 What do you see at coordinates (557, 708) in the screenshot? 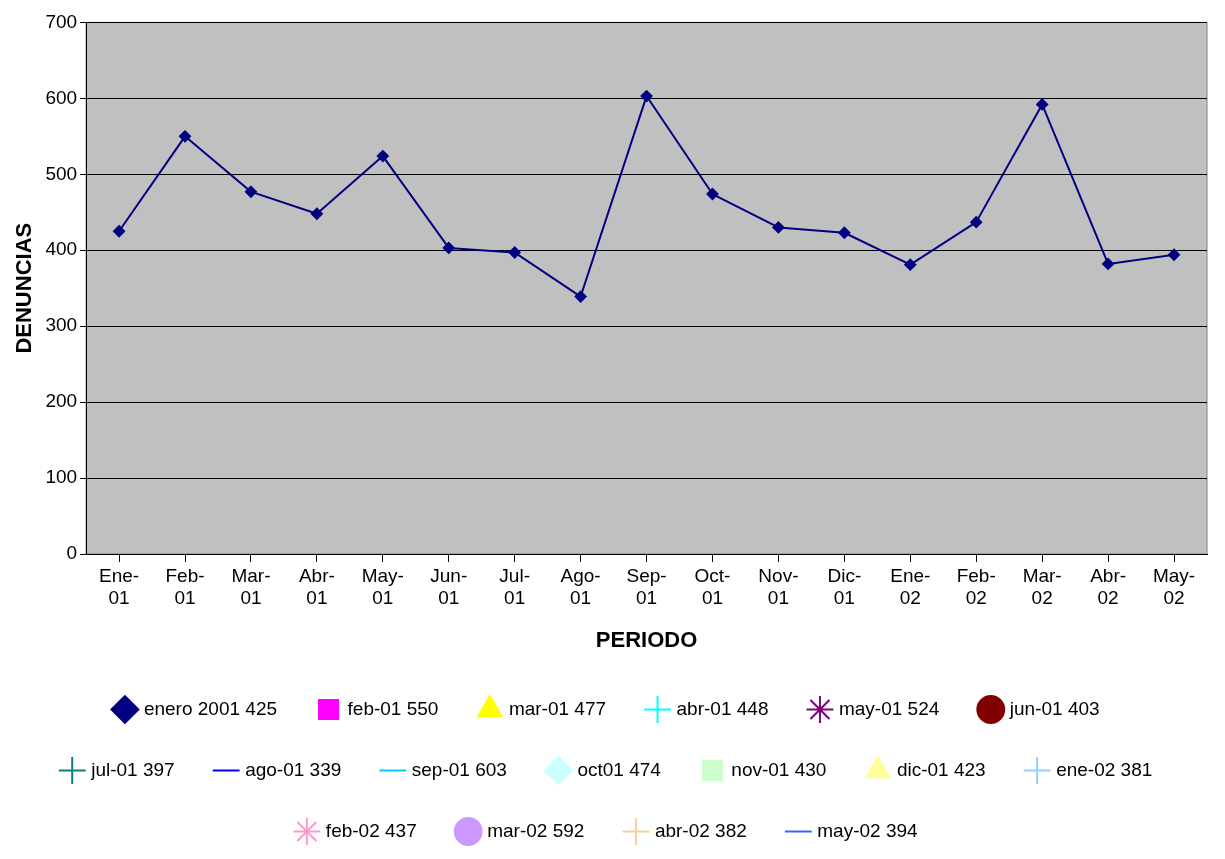
I see `legend-label: mar-01 477` at bounding box center [557, 708].